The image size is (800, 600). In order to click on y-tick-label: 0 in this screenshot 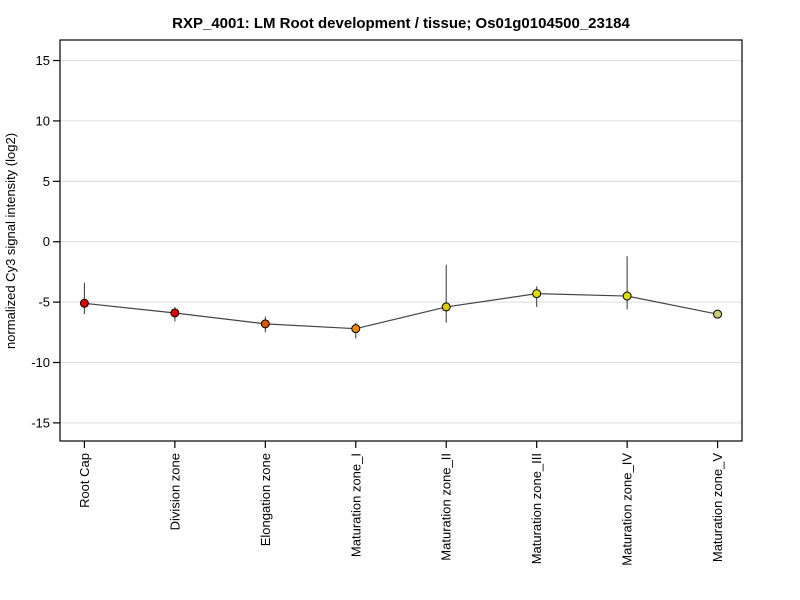, I will do `click(46, 241)`.